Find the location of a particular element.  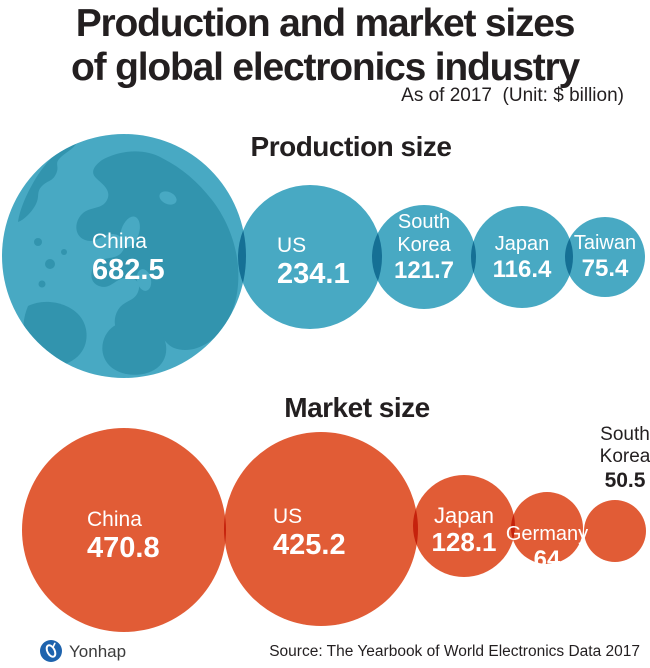

globe-illustration is located at coordinates (128, 258).